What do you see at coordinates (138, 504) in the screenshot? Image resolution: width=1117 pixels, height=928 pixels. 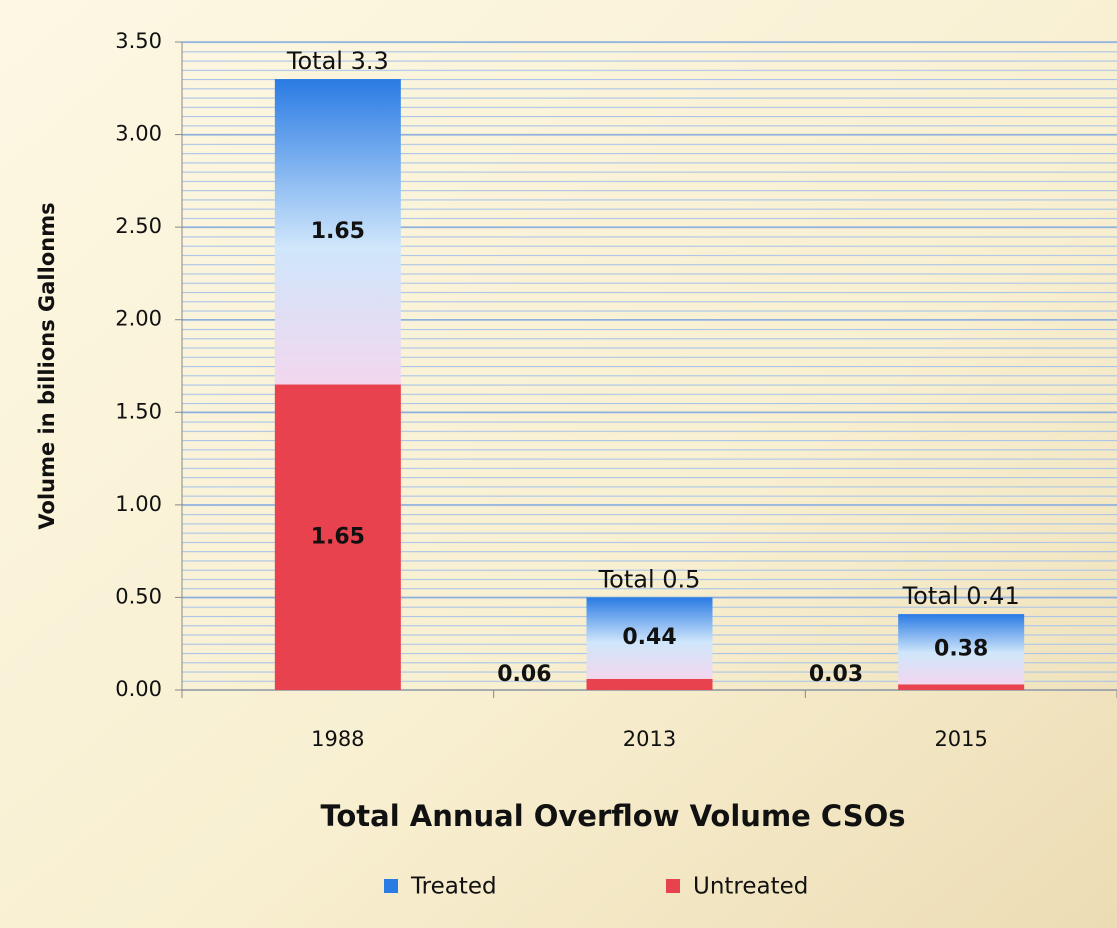 I see `y-tick-label: 1.00` at bounding box center [138, 504].